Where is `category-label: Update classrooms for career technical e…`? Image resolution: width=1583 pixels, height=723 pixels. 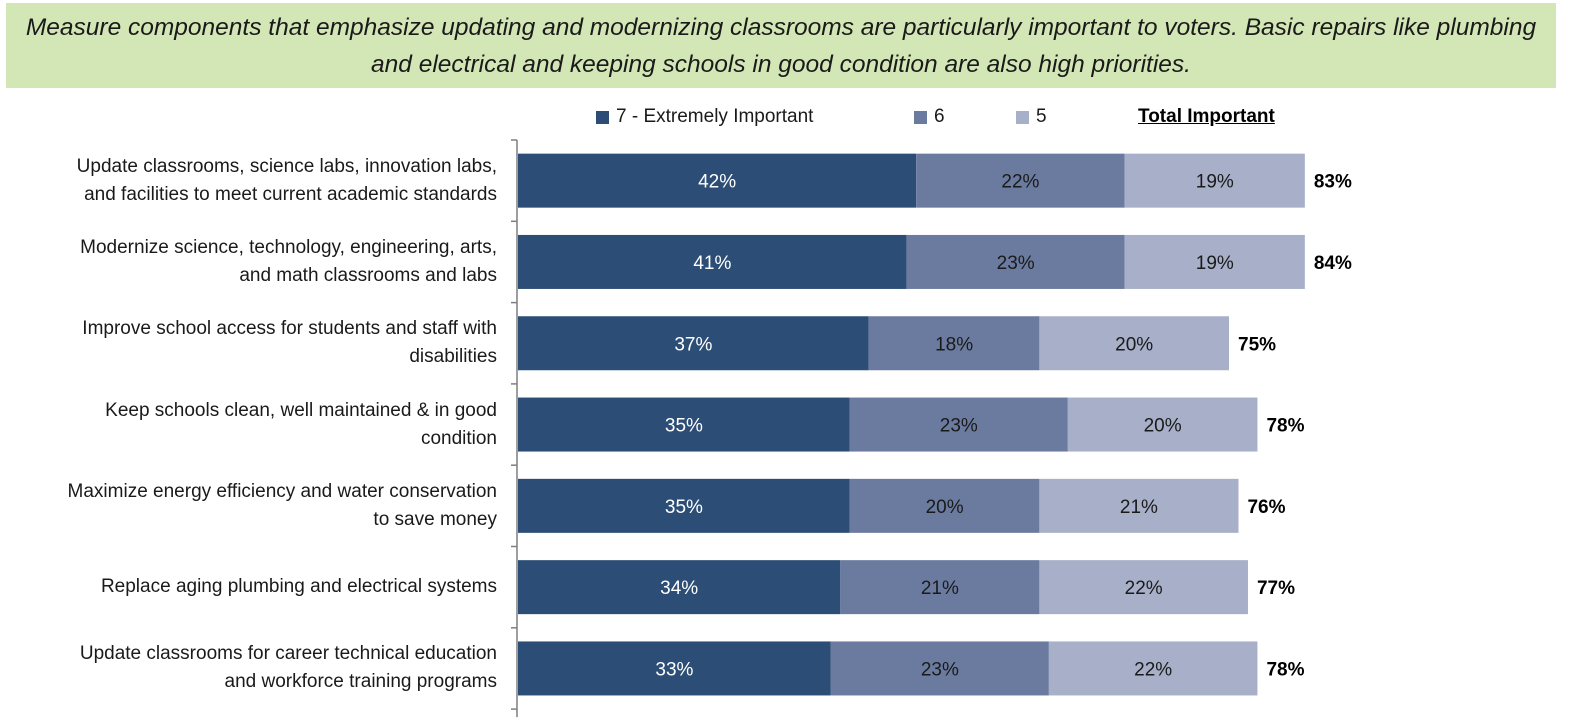
category-label: Update classrooms for career technical e… is located at coordinates (248, 668).